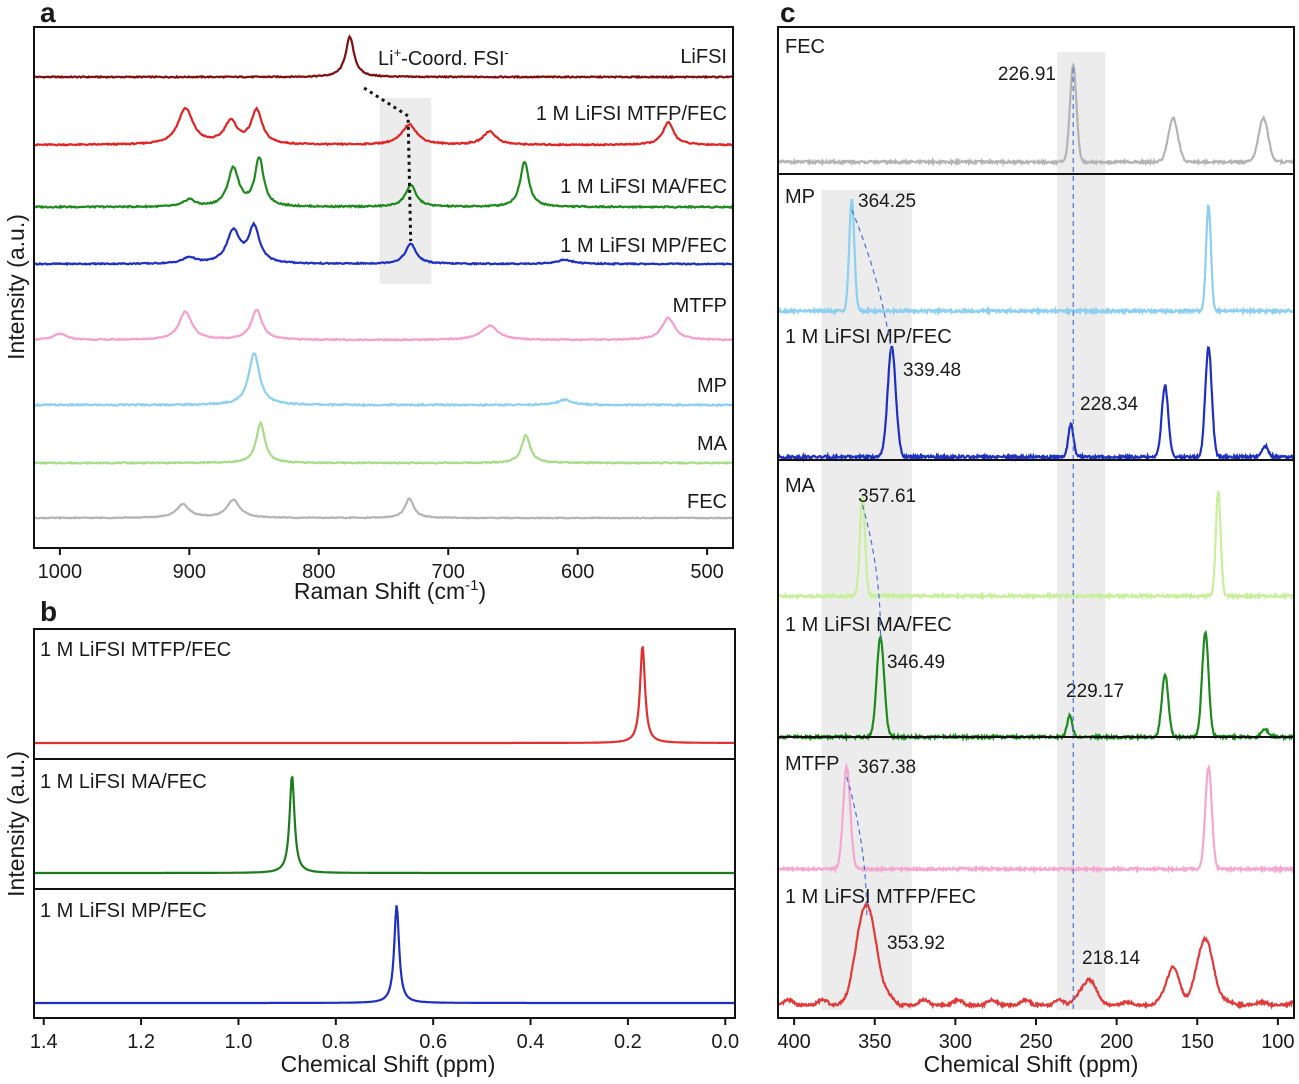  I want to click on x-tick-label: 150, so click(1197, 1042).